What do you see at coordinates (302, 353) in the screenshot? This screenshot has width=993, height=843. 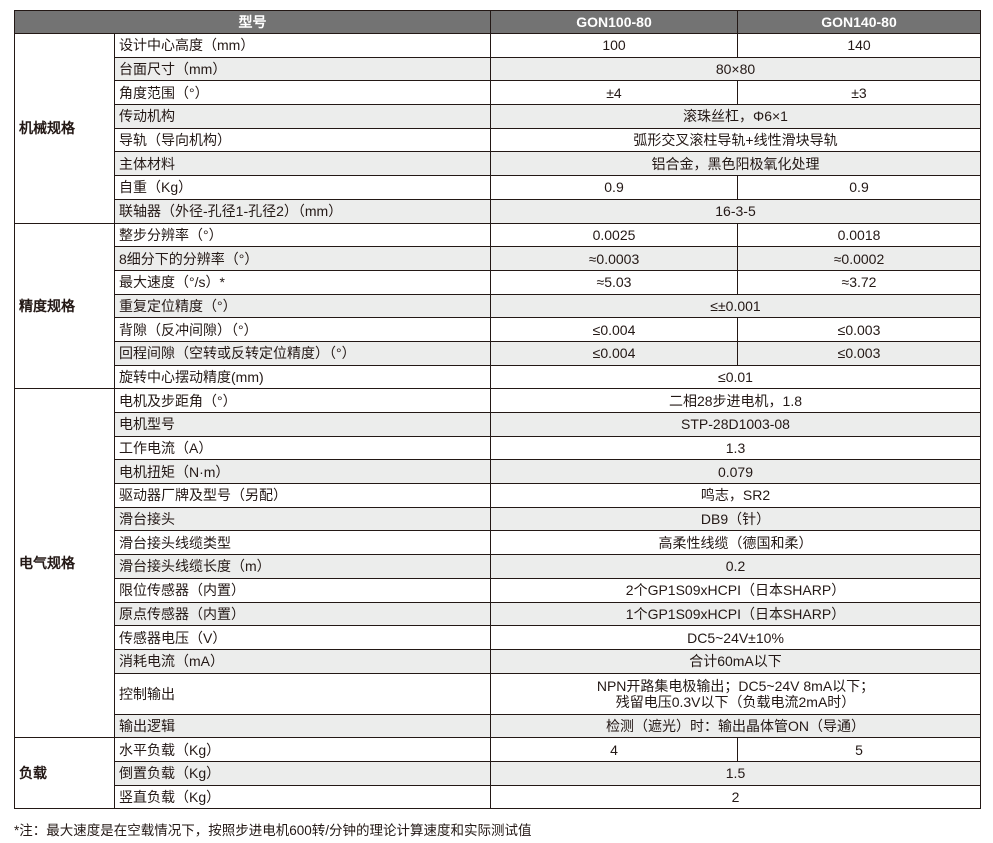 I see `row-label: 回程间隙（空转或反转定位精度）（°）` at bounding box center [302, 353].